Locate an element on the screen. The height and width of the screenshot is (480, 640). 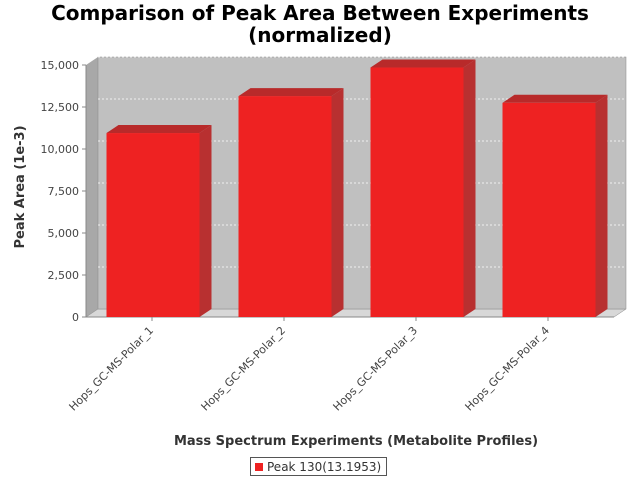
plot-side-wall is located at coordinates (92, 187).